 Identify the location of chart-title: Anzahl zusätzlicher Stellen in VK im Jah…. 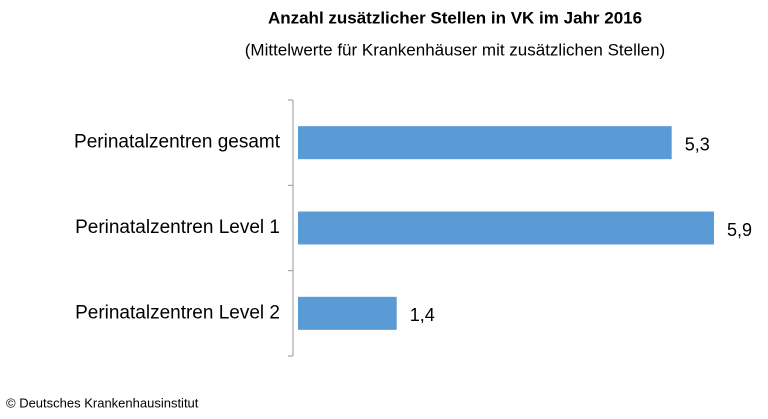
(455, 17).